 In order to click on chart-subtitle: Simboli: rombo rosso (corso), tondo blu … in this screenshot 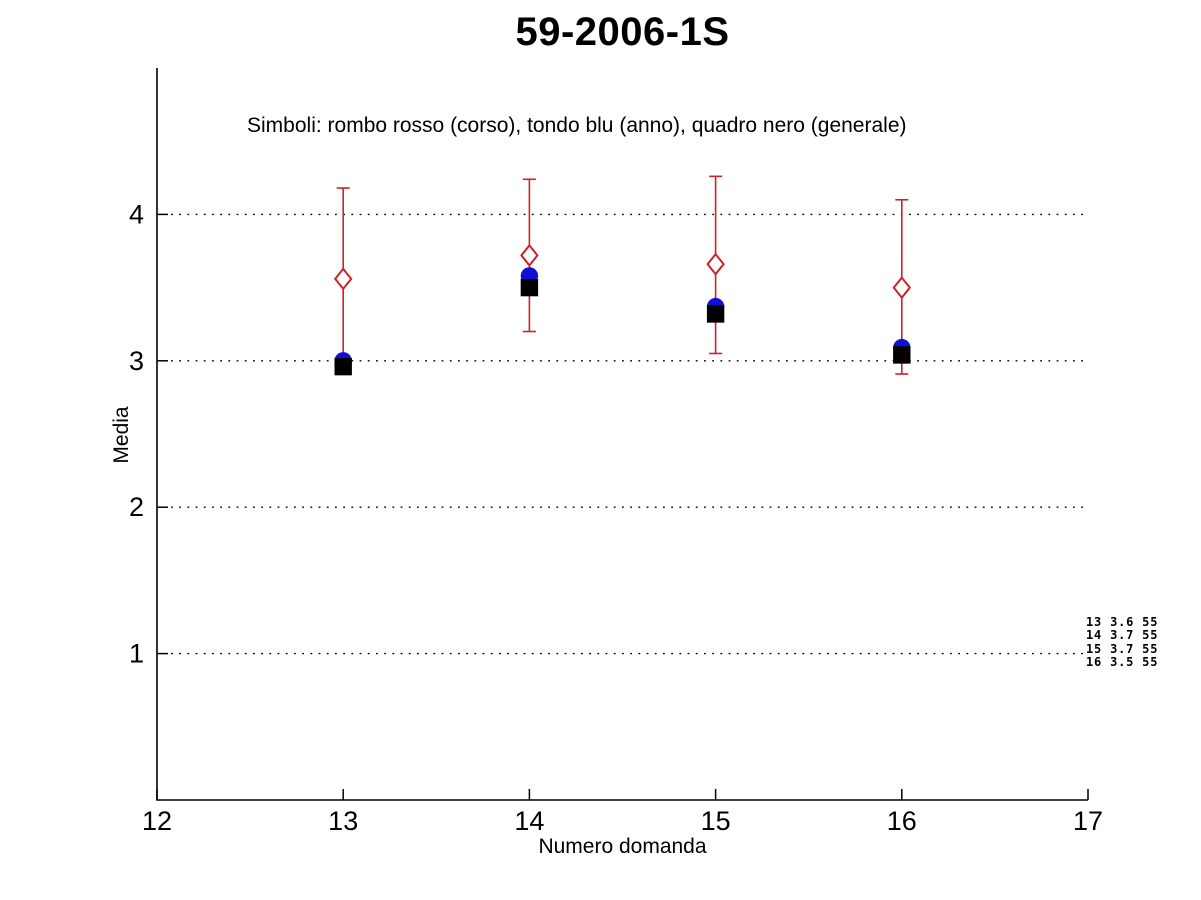, I will do `click(577, 125)`.